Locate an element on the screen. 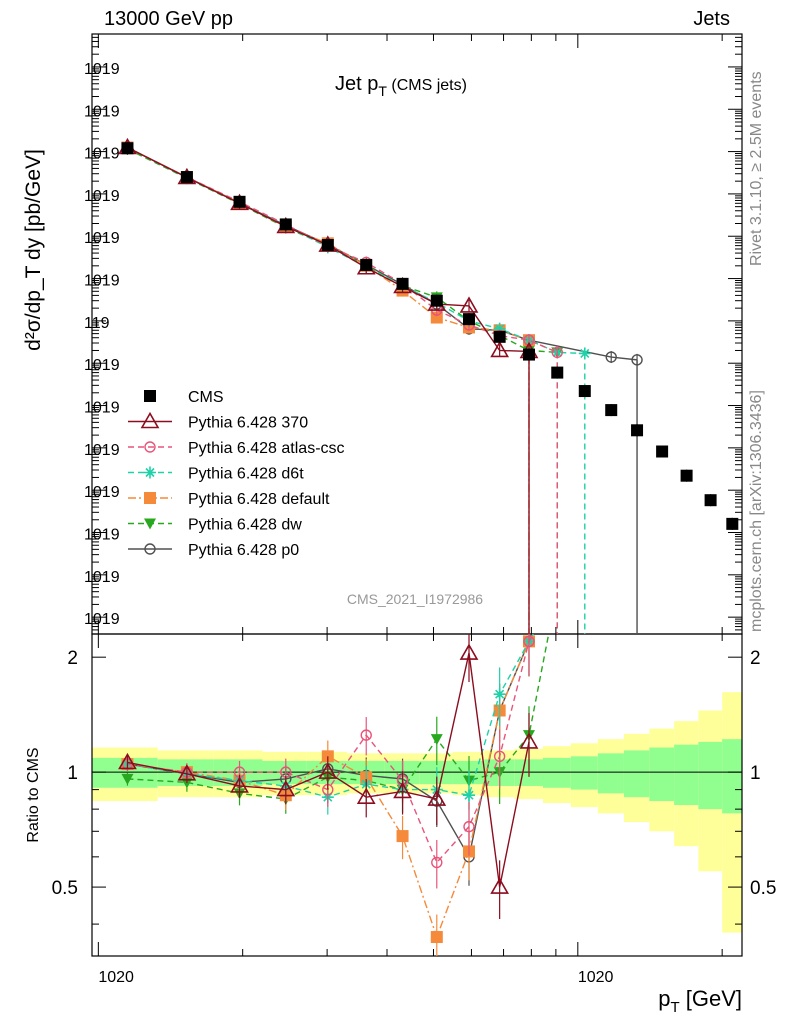 Image resolution: width=786 pixels, height=1024 pixels. svg-text: 1020 is located at coordinates (596, 977).